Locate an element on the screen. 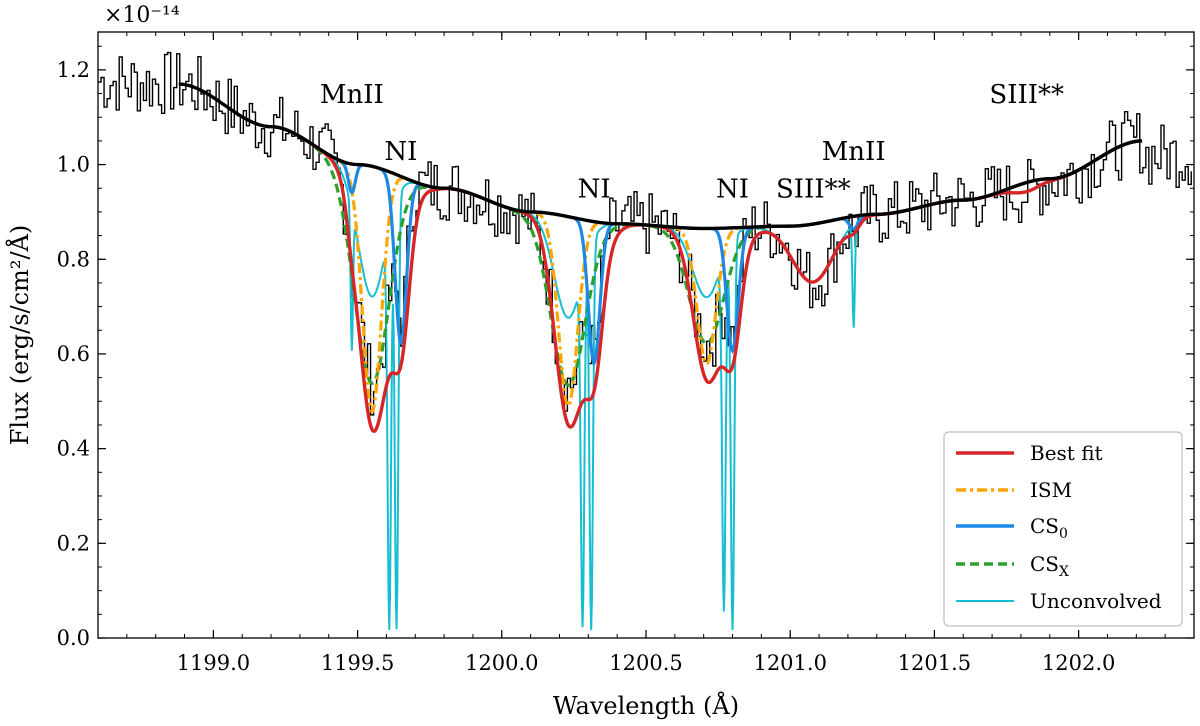 The image size is (1200, 726). legend-label-cs0-sub: 0 is located at coordinates (1063, 534).